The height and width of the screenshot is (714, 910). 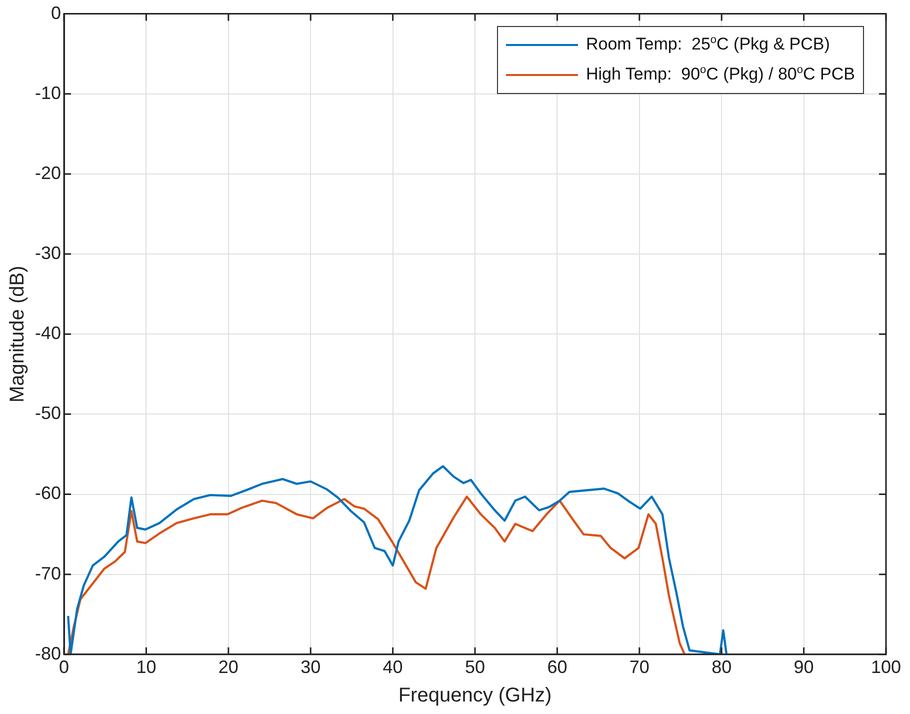 I want to click on y-tick-label: -70, so click(x=48, y=573).